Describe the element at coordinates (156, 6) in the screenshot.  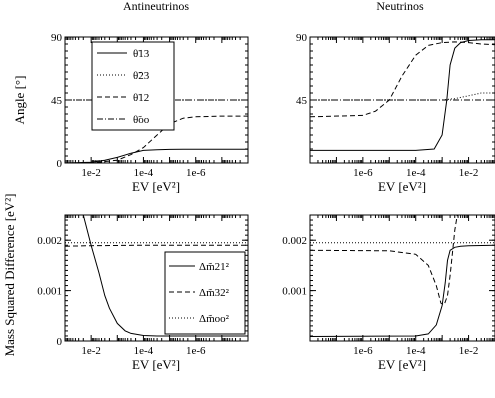
I see `chart-title-antineutrinos: Antineutrinos` at that location.